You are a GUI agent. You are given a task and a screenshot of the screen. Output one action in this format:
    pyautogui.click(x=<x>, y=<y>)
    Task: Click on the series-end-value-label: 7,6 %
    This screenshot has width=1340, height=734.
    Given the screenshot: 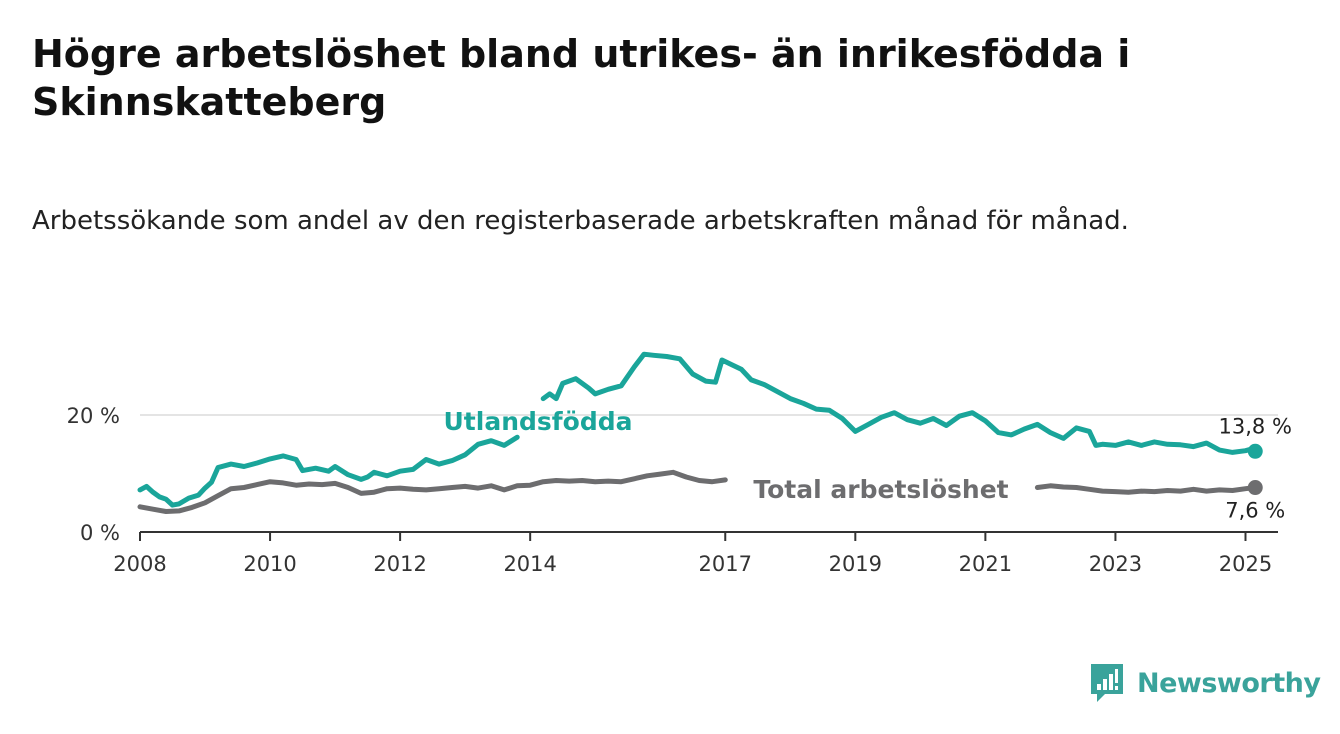 What is the action you would take?
    pyautogui.click(x=1255, y=511)
    